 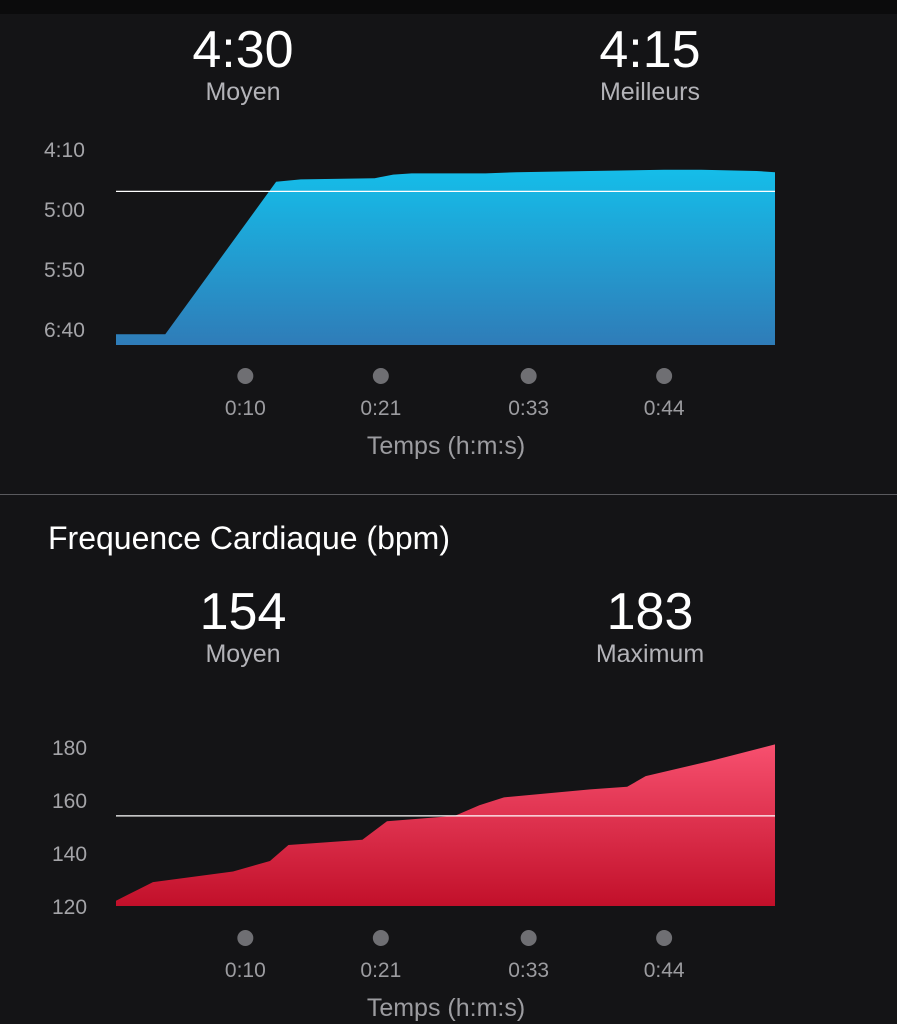 What do you see at coordinates (69, 854) in the screenshot?
I see `y-tick-label: 140` at bounding box center [69, 854].